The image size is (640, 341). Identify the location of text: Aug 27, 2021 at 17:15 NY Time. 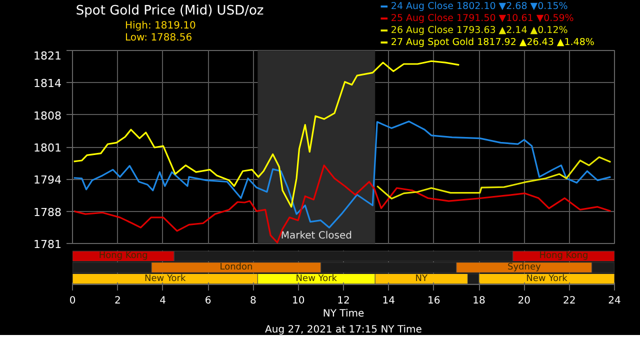
(343, 330).